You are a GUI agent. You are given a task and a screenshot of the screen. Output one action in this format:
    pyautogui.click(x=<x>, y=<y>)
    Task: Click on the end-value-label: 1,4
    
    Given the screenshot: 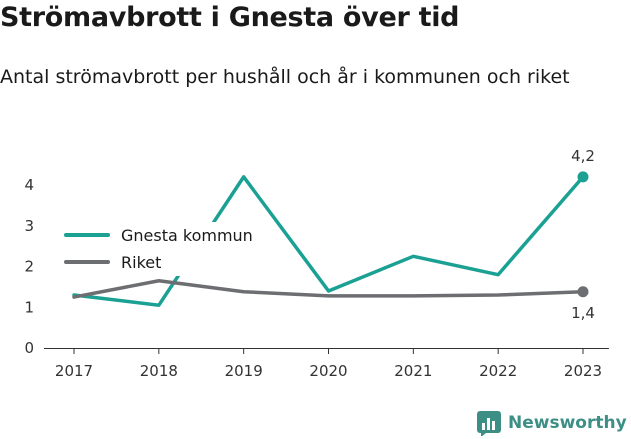 What is the action you would take?
    pyautogui.click(x=583, y=313)
    